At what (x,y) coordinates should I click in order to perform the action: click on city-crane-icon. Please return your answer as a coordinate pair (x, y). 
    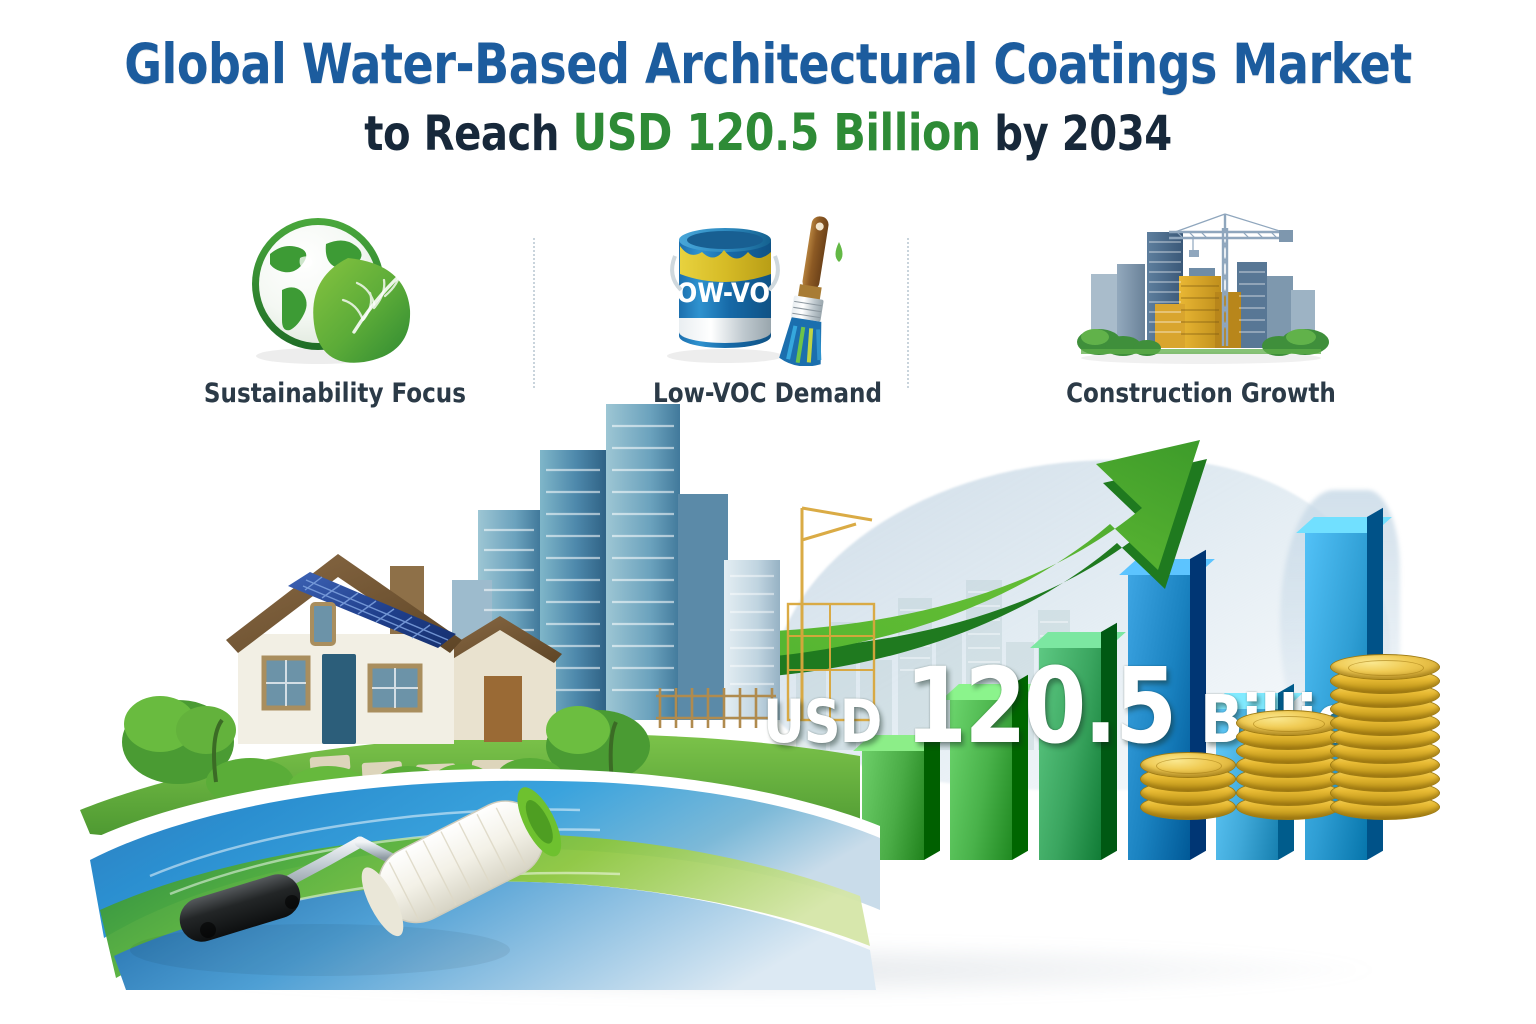
    Looking at the image, I should click on (1201, 286).